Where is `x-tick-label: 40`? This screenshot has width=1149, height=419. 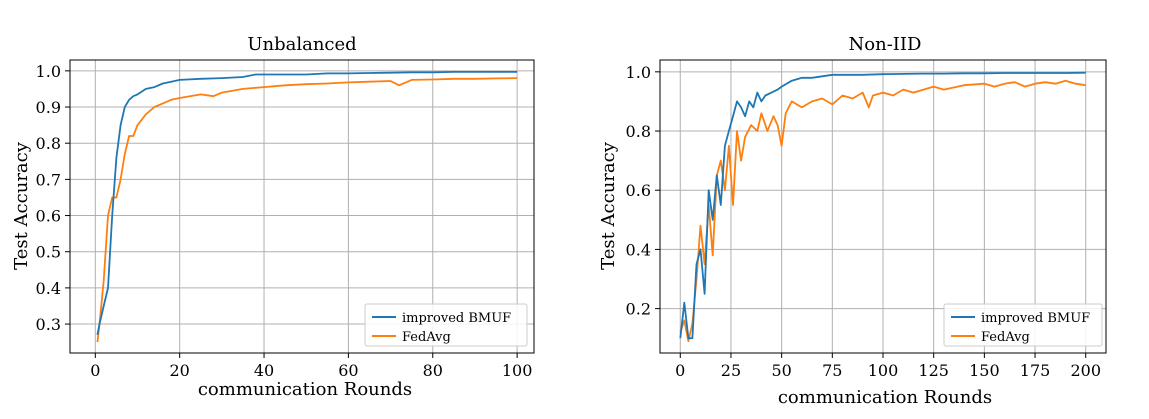
x-tick-label: 40 is located at coordinates (264, 370).